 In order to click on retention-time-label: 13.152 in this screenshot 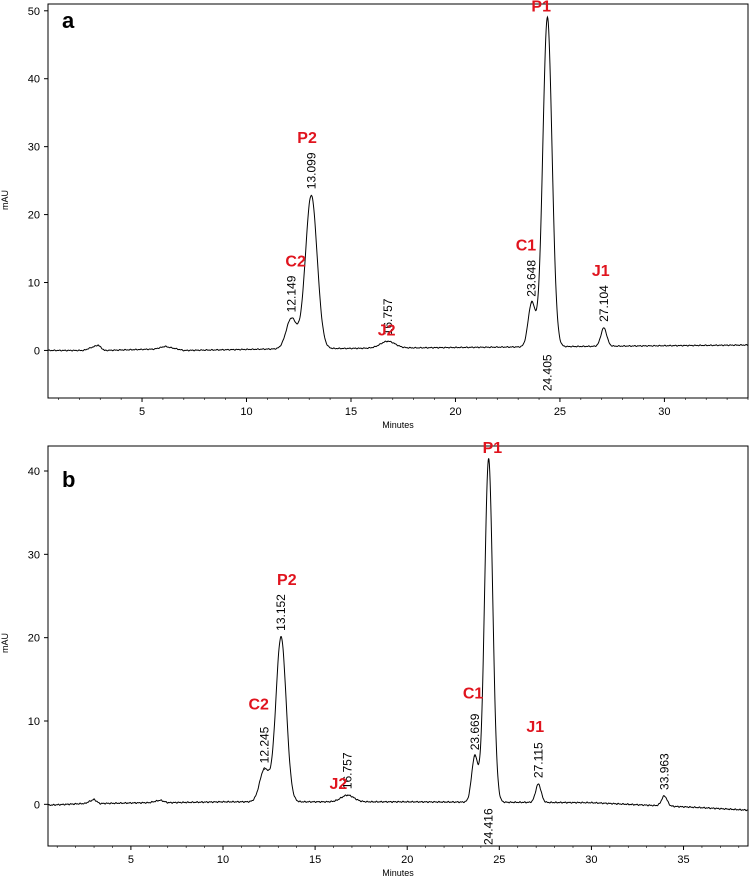, I will do `click(281, 612)`.